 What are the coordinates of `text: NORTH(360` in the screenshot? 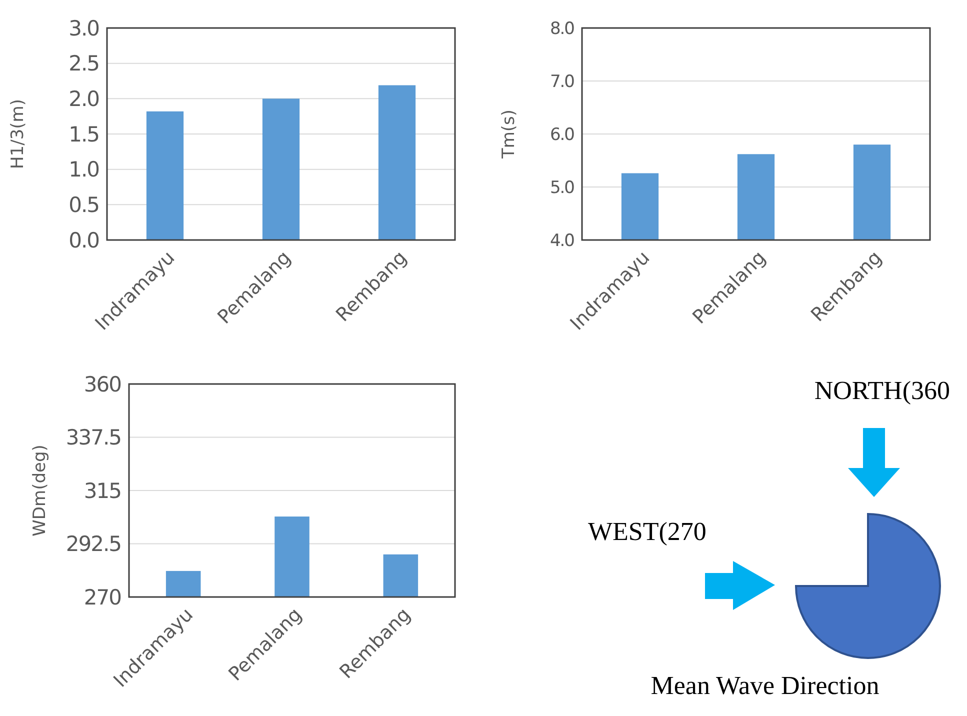 It's located at (882, 390).